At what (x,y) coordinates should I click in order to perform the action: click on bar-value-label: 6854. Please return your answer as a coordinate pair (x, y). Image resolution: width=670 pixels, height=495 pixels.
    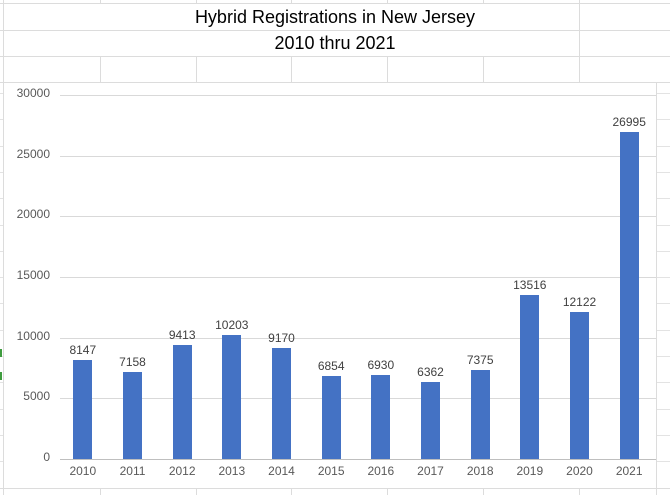
    Looking at the image, I should click on (331, 365).